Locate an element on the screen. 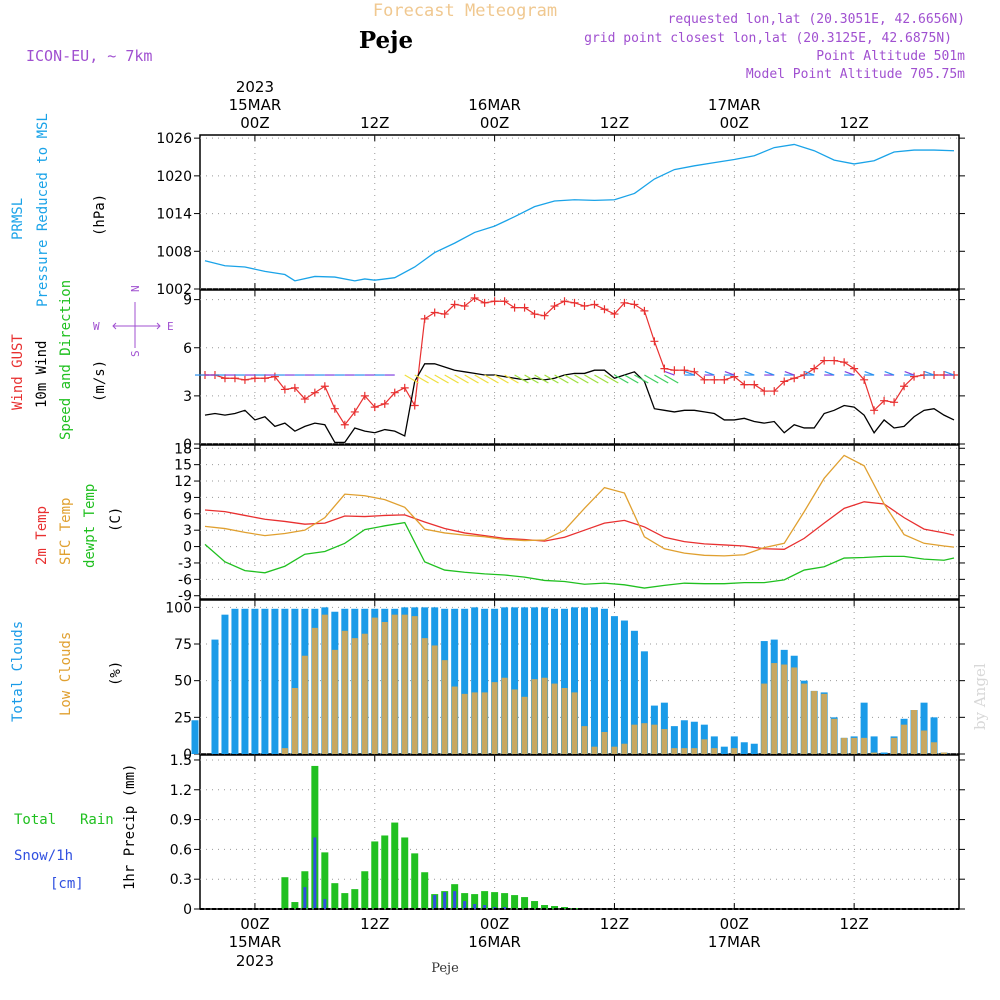 Image resolution: width=1000 pixels, height=1000 pixels. cloud-labels: Total Clouds Low Clouds (%) is located at coordinates (67, 671).